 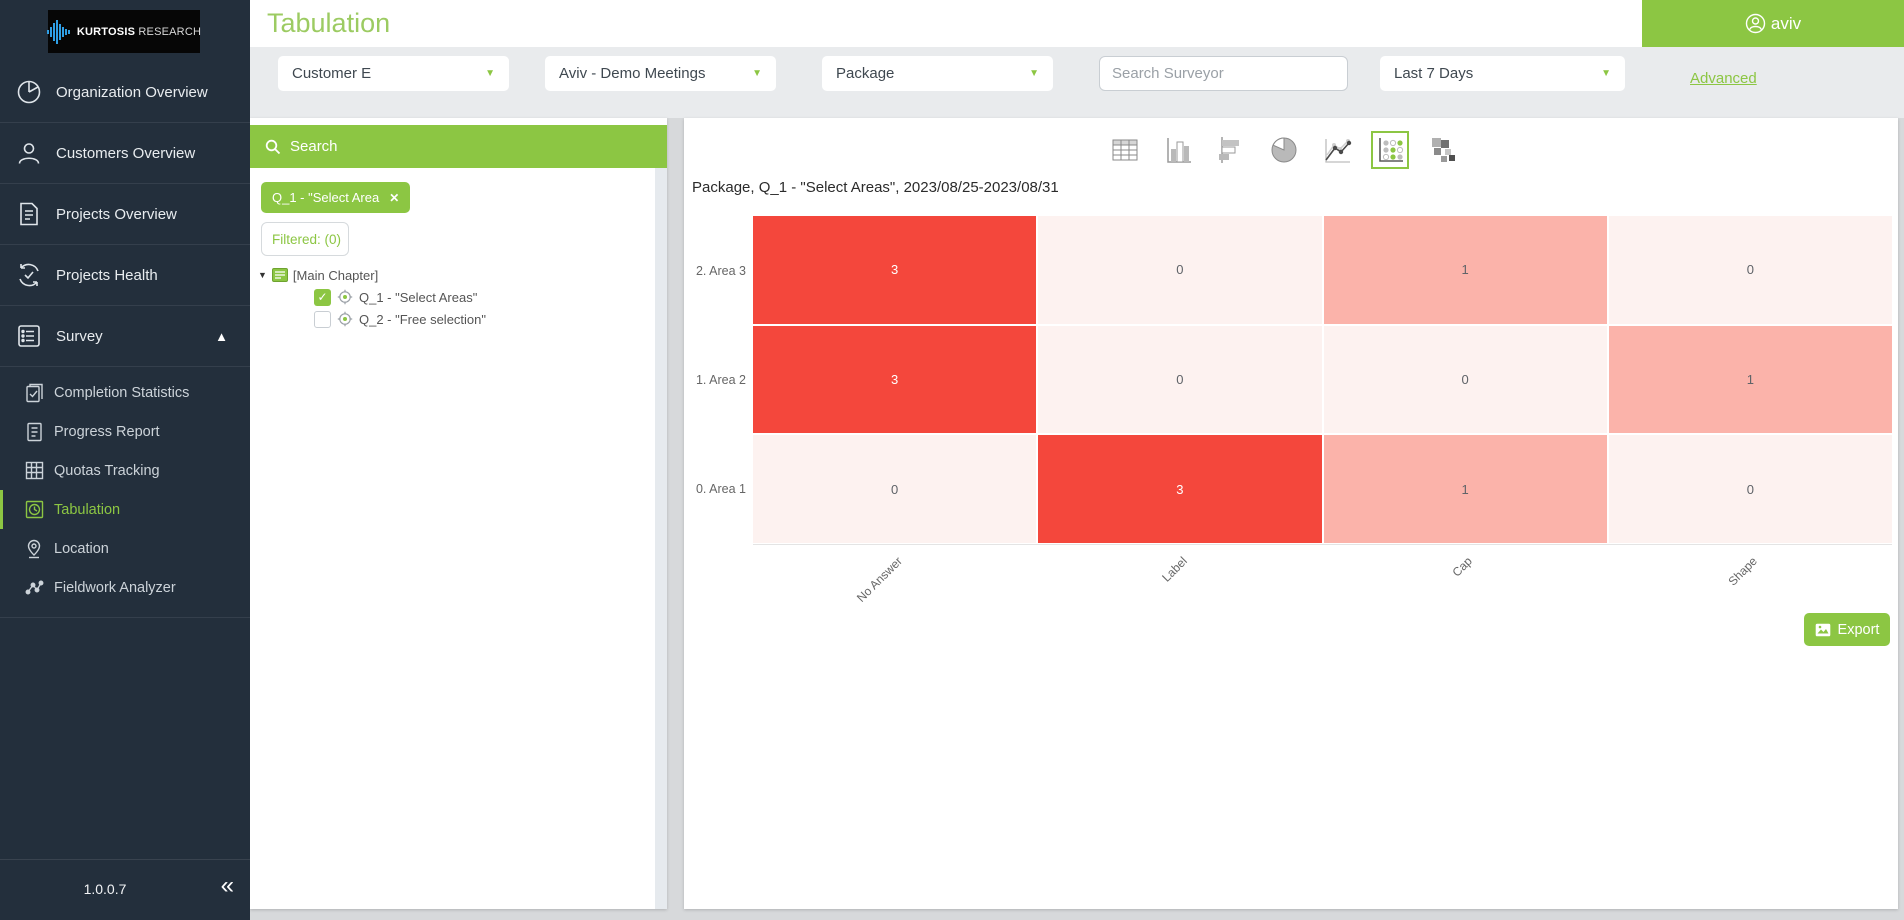 I want to click on search-icon, so click(x=273, y=147).